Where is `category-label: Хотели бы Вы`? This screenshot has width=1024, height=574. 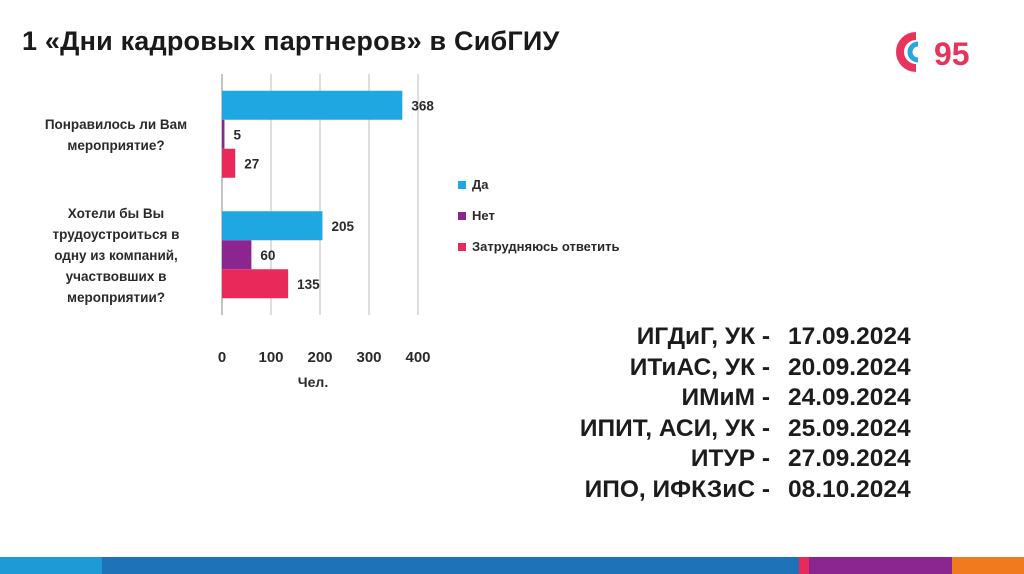 category-label: Хотели бы Вы is located at coordinates (116, 213).